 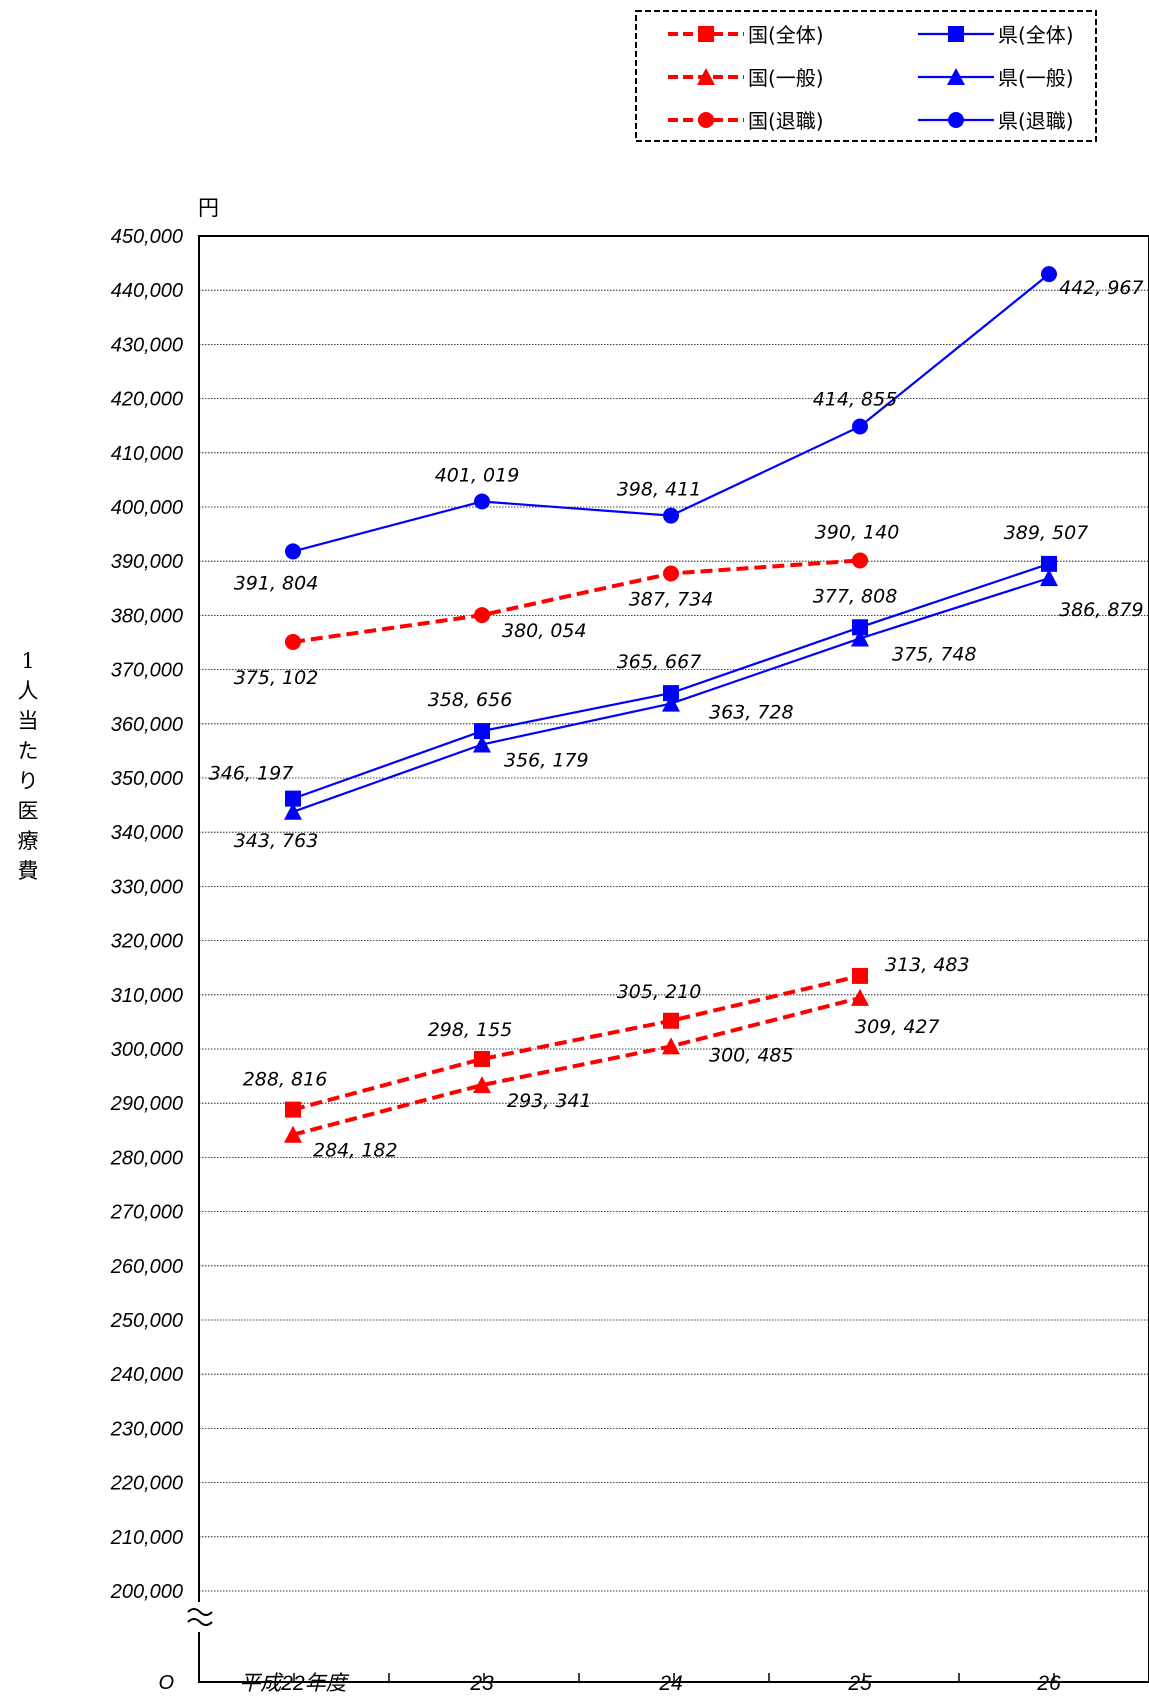 I want to click on y-tick-label: 300,000, so click(x=147, y=1050).